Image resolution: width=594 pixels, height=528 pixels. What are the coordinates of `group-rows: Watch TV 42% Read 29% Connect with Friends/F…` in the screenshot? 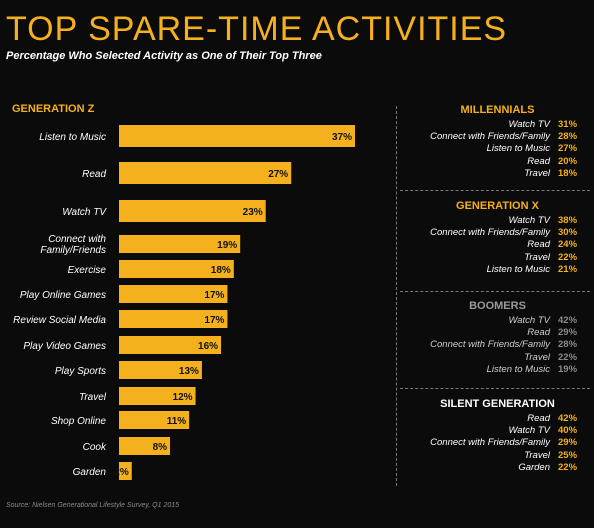 It's located at (497, 345).